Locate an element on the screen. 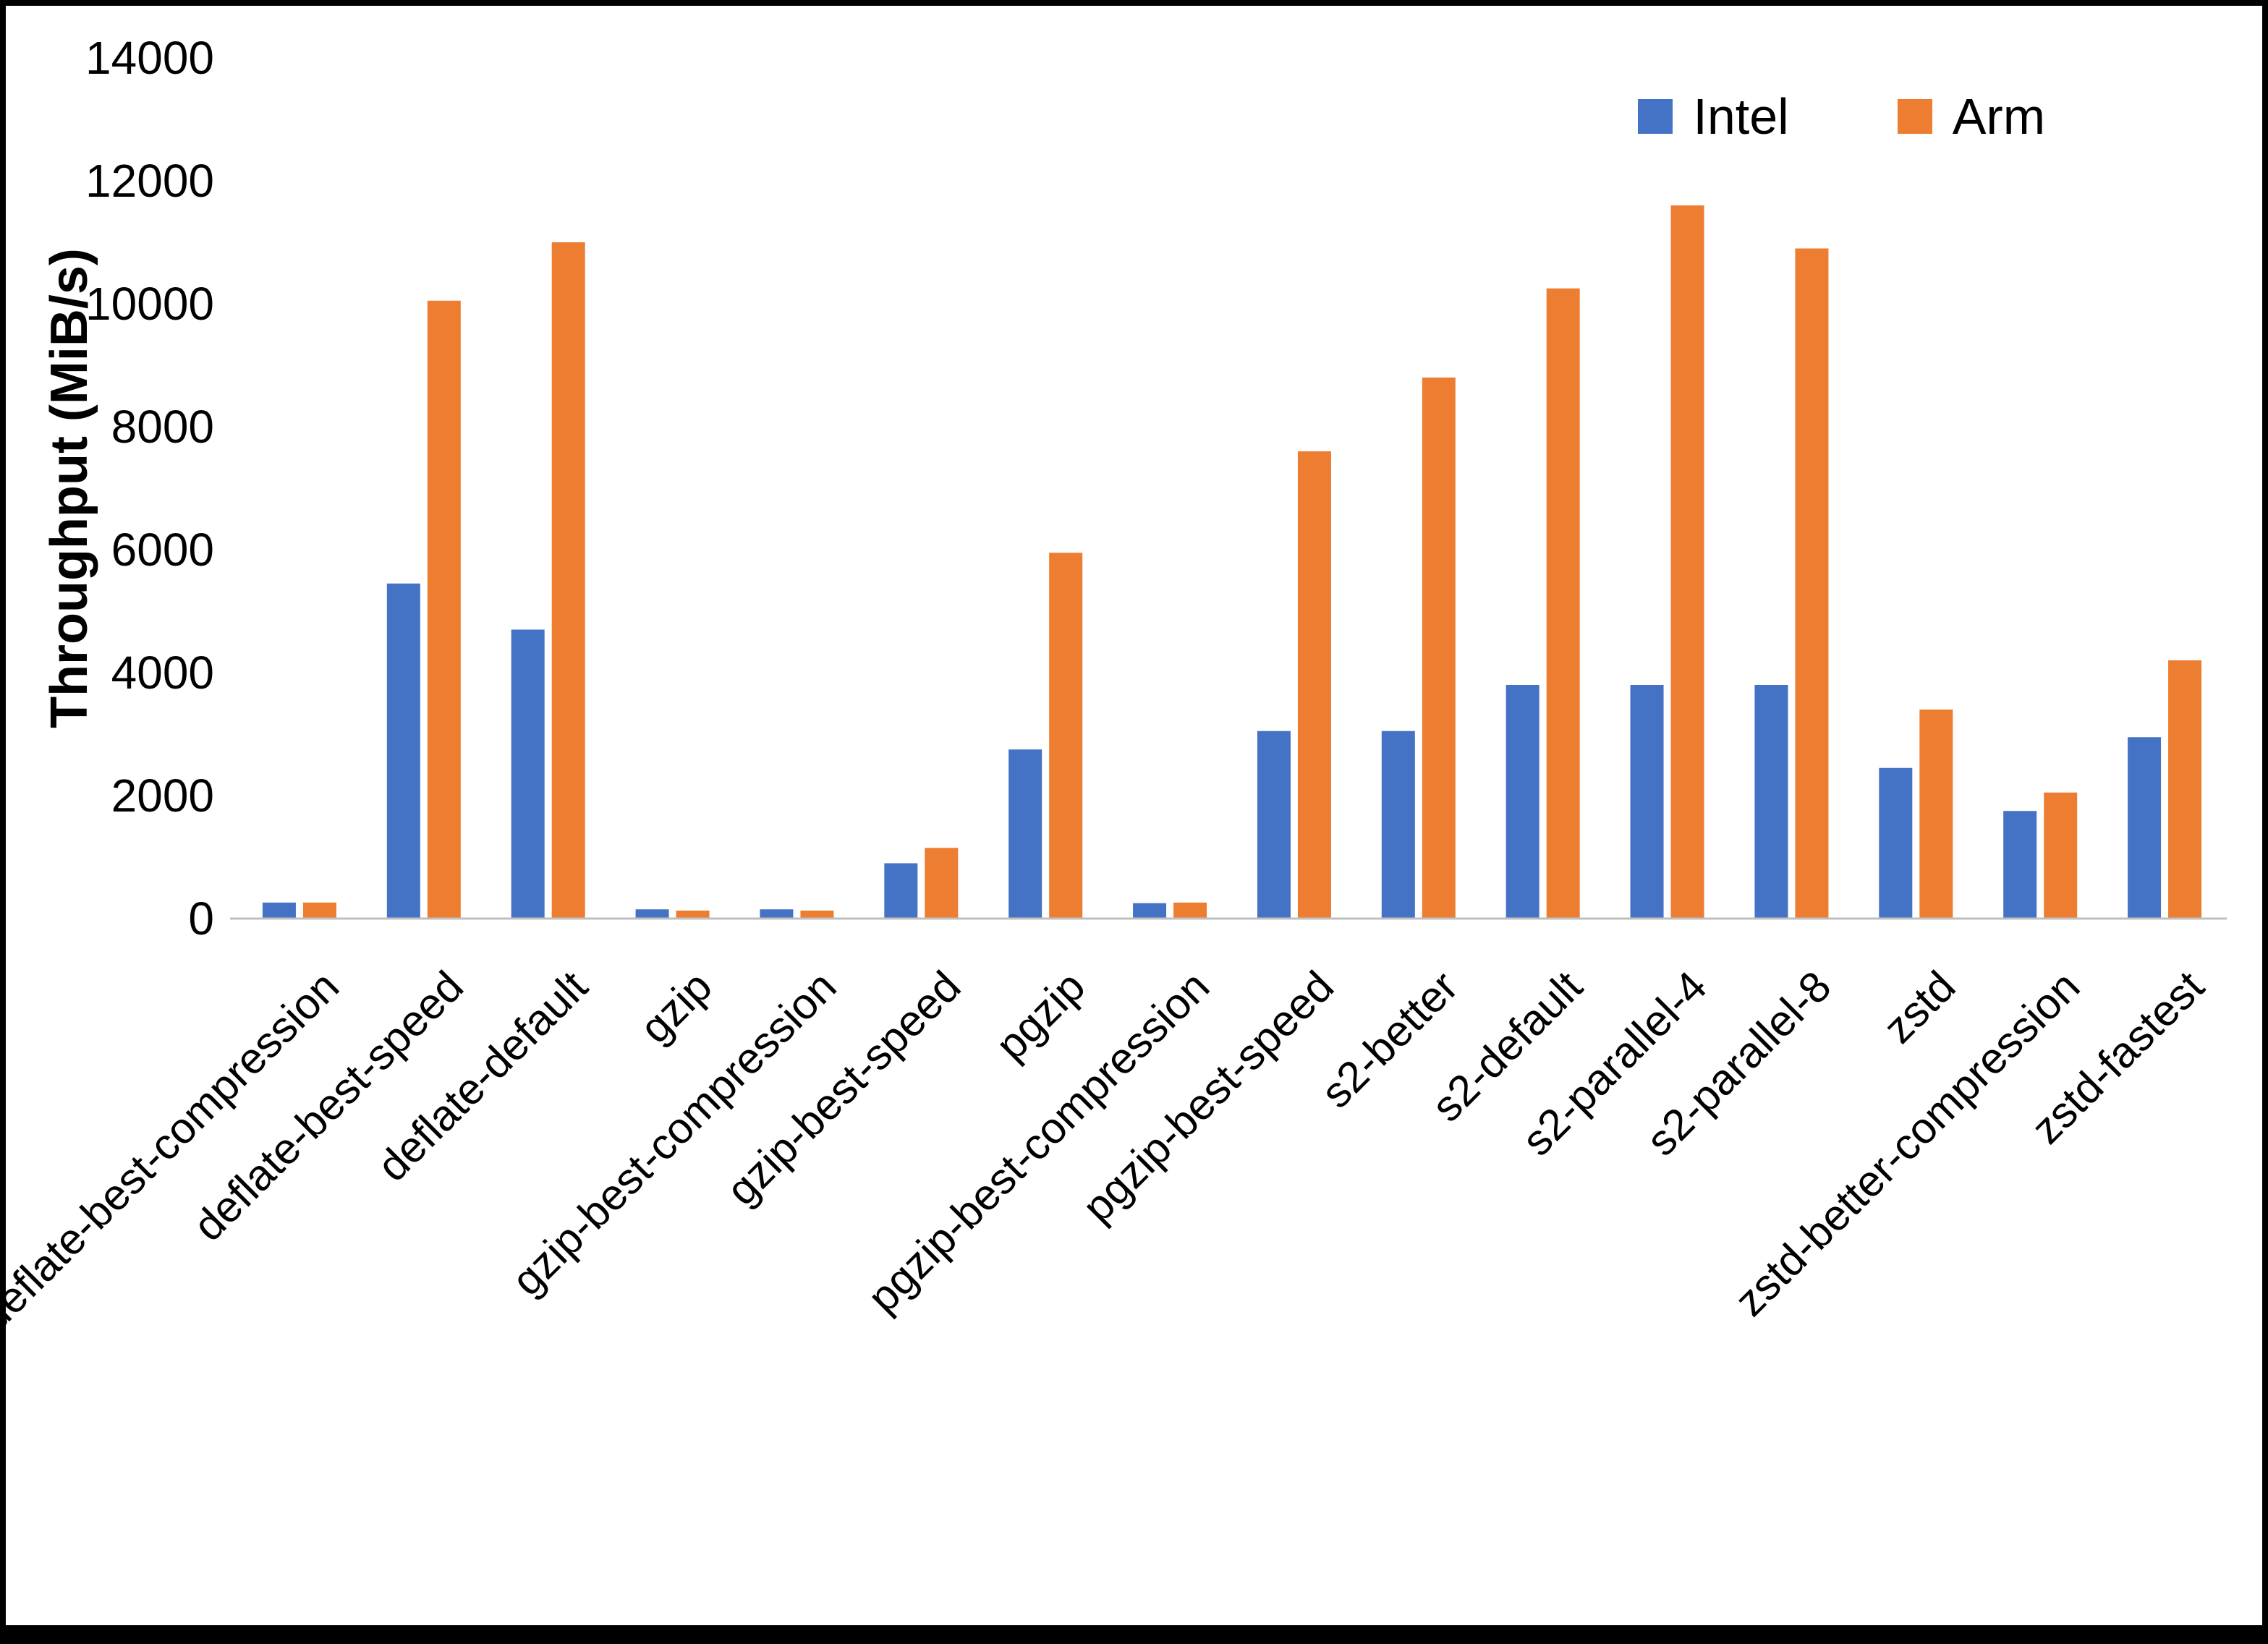  bar-intel-pgzip is located at coordinates (1025, 834).